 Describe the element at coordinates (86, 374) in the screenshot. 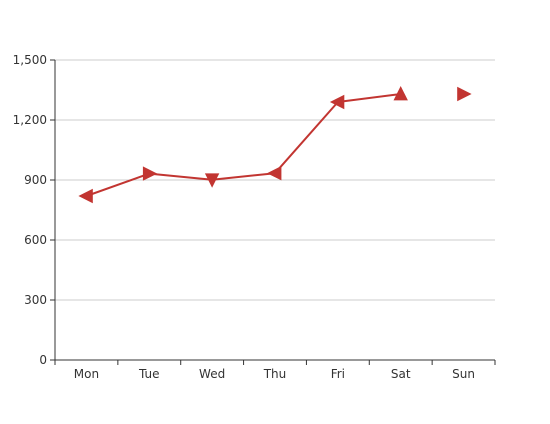

I see `x-tick-label-mon: Mon` at that location.